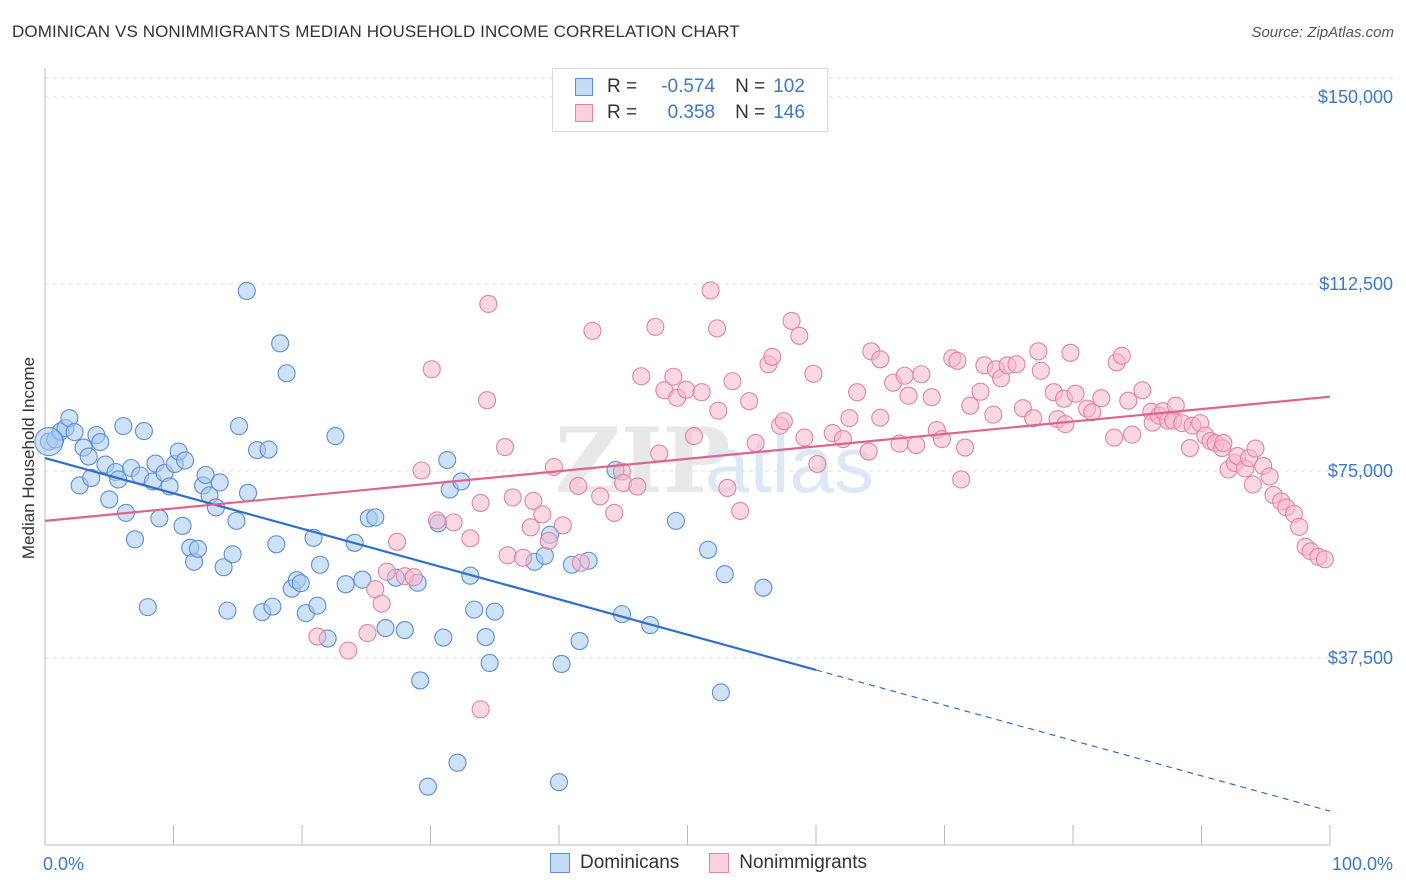 The image size is (1406, 892). What do you see at coordinates (803, 862) in the screenshot?
I see `bottom-legend-label-nonimmigrants: Nonimmigrants` at bounding box center [803, 862].